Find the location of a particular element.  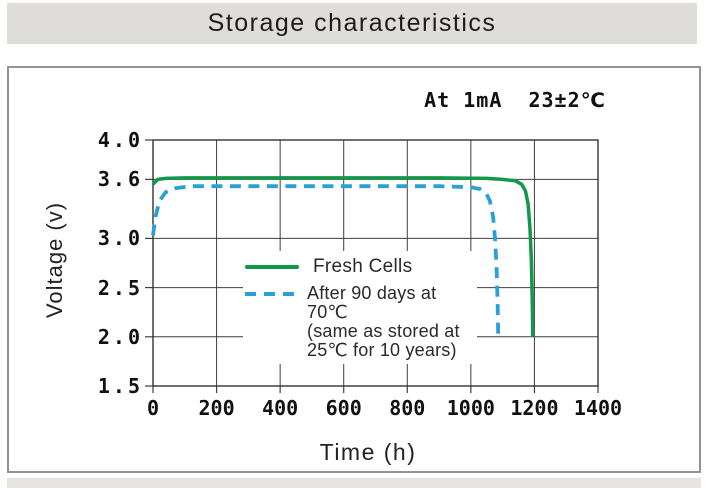

y-axis-title: Voltage (v) is located at coordinates (54, 260).